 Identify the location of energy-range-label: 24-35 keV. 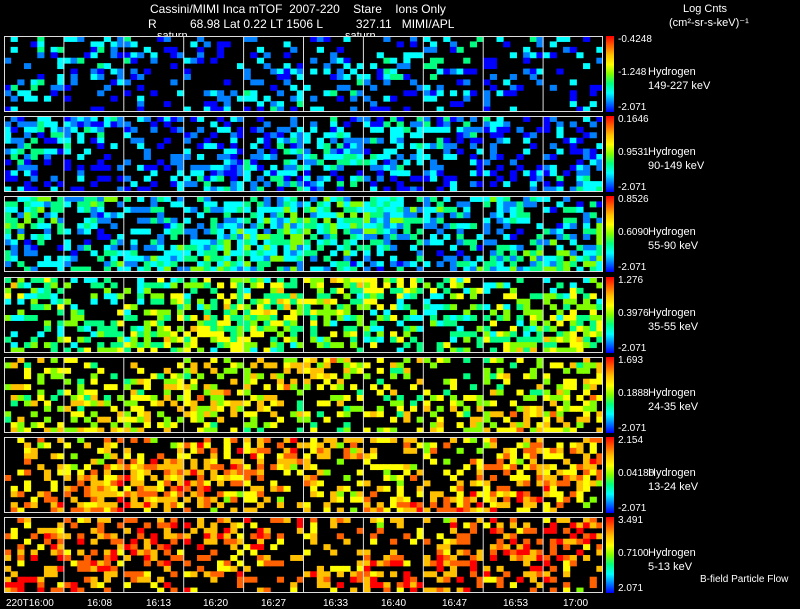
(673, 407).